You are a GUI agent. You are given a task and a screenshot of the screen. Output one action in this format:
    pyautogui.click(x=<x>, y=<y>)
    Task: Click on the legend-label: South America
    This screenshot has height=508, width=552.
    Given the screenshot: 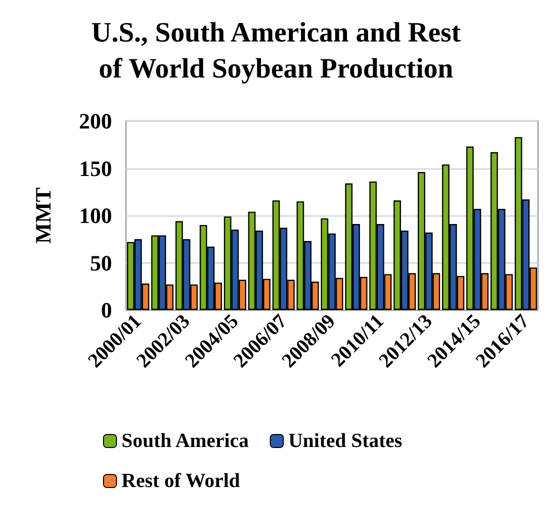 What is the action you would take?
    pyautogui.click(x=185, y=441)
    